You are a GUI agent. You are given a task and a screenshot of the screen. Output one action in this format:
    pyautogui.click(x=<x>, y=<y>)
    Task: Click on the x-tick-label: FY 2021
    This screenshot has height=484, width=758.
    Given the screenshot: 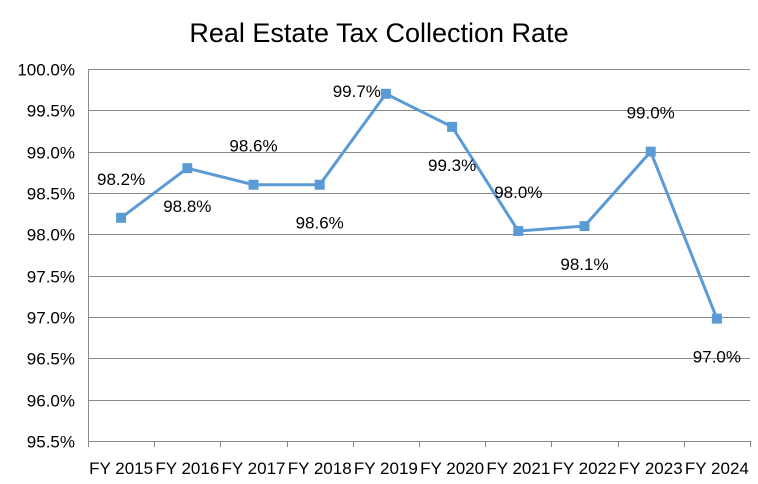 What is the action you would take?
    pyautogui.click(x=518, y=468)
    